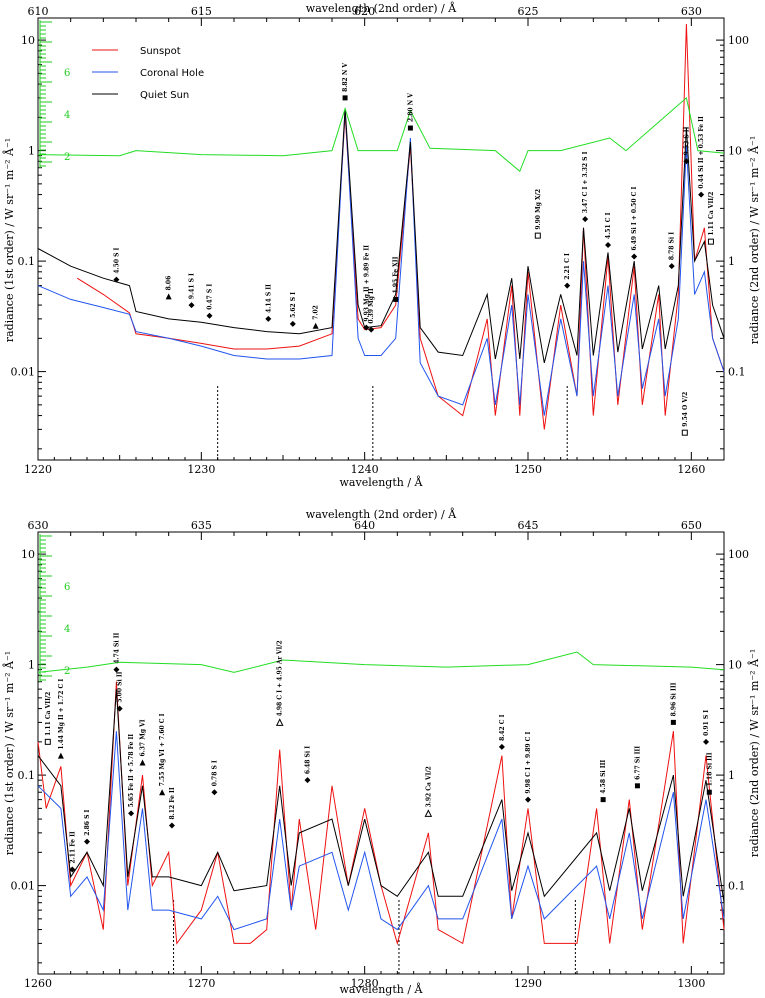 The width and height of the screenshot is (765, 998). Describe the element at coordinates (608, 225) in the screenshot. I see `line-label-4-51-c-i: 4.51 C I` at that location.